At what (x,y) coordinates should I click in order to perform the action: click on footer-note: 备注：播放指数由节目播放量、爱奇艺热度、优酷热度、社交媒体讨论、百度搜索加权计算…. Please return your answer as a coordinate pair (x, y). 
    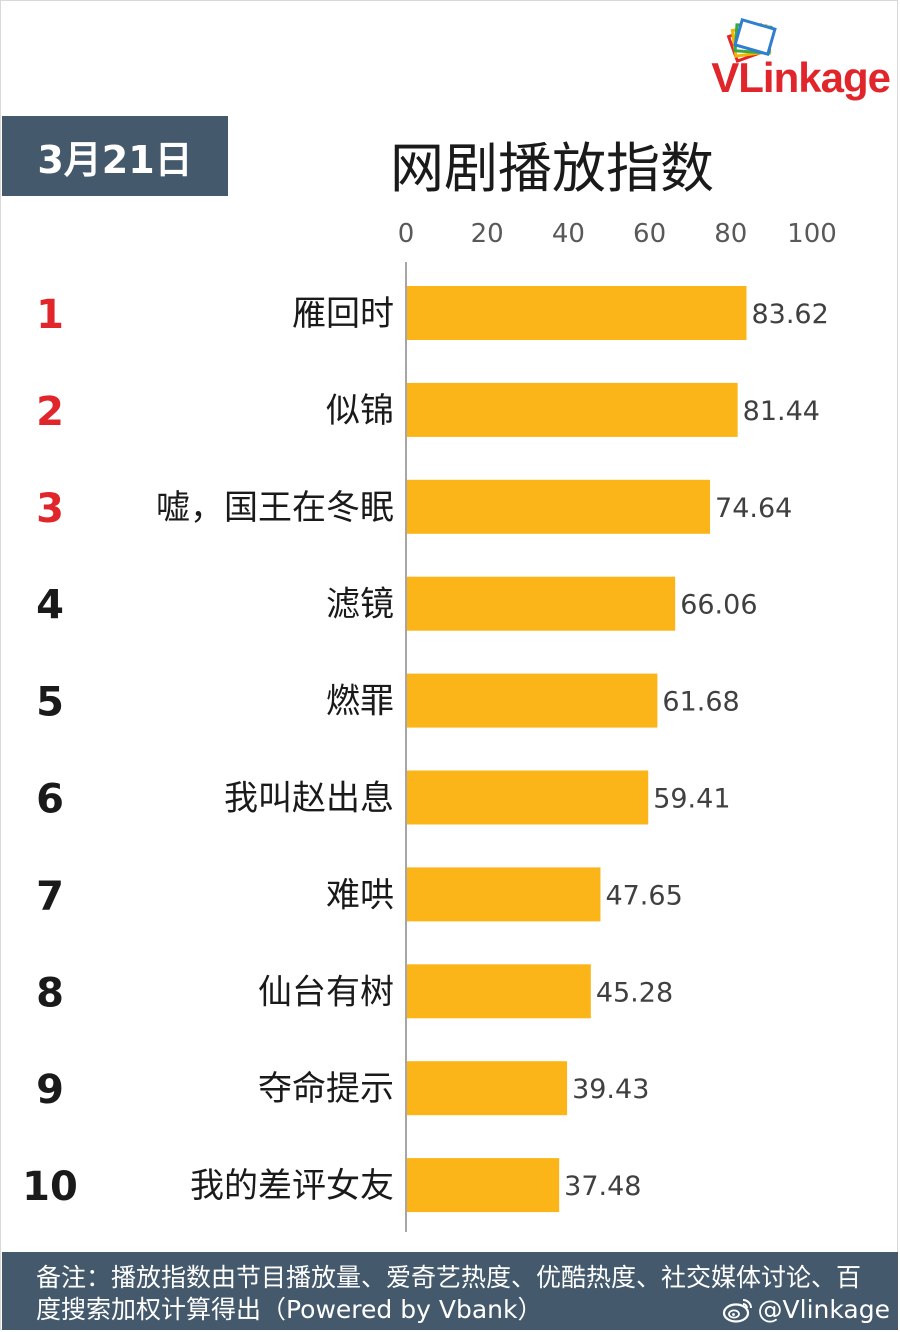
    Looking at the image, I should click on (449, 1293).